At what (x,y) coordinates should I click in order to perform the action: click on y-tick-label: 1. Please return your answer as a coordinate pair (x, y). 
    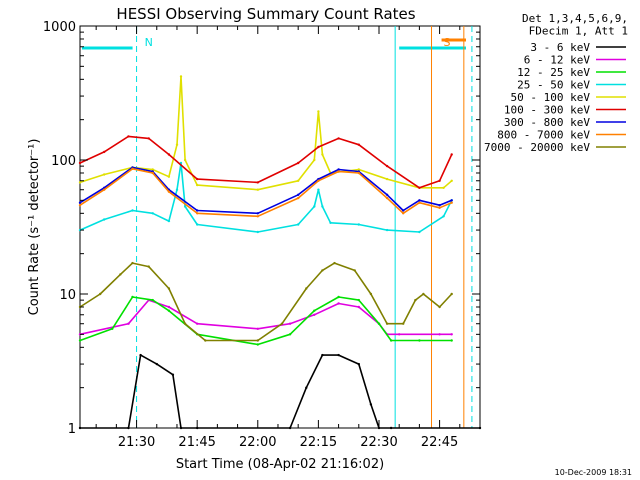
    Looking at the image, I should click on (72, 429).